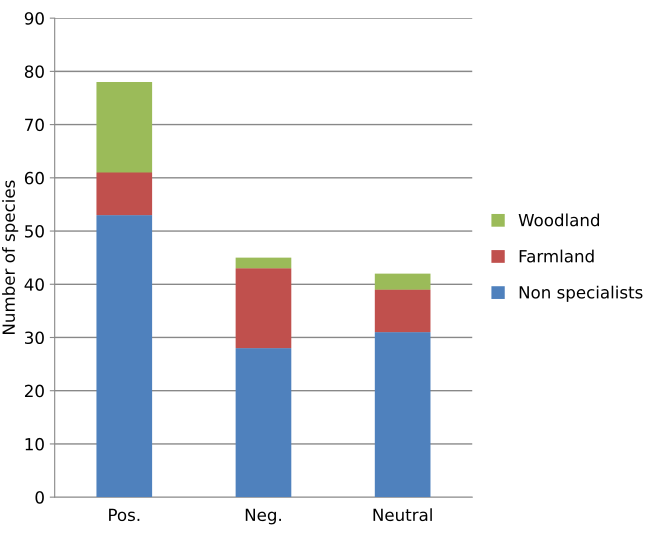 This screenshot has height=534, width=667. What do you see at coordinates (39, 497) in the screenshot?
I see `y-tick-label: 0` at bounding box center [39, 497].